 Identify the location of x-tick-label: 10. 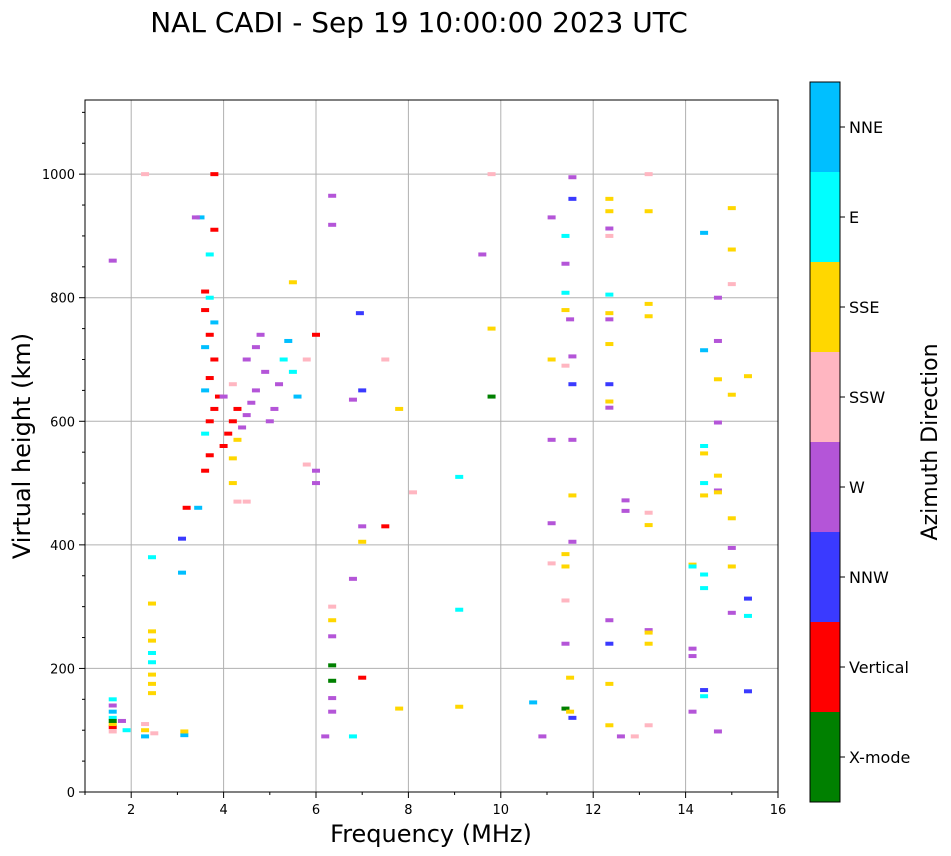
(501, 810).